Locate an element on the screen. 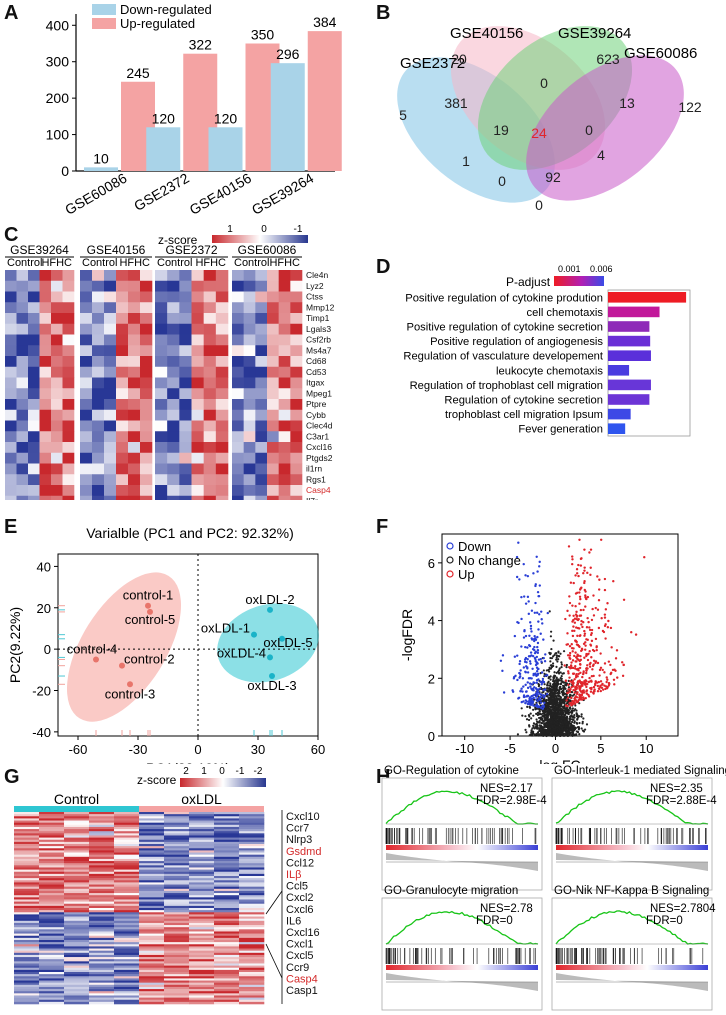 The height and width of the screenshot is (1015, 726). gsea-title: GO-Granulocyte migration is located at coordinates (451, 891).